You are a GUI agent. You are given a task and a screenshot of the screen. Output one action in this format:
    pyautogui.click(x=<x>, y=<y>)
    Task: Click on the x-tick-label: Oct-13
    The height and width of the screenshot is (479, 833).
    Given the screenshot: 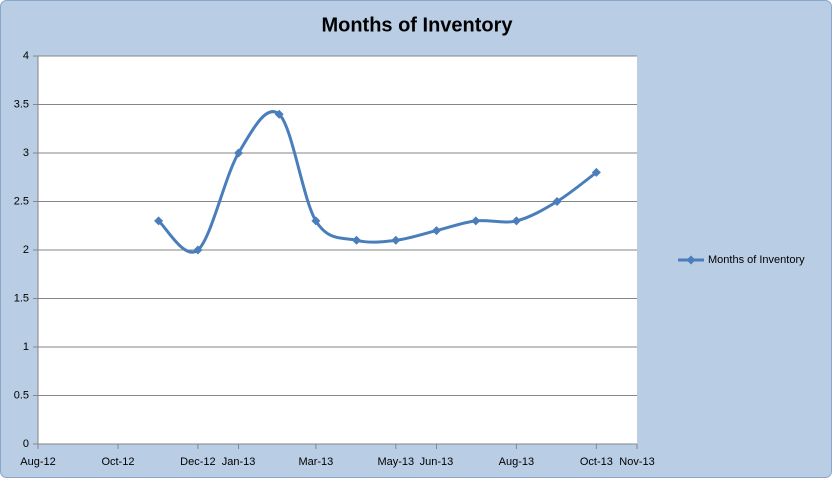 What is the action you would take?
    pyautogui.click(x=596, y=462)
    